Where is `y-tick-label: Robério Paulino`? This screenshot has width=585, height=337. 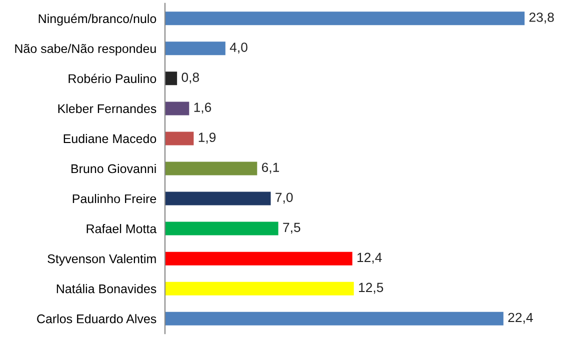
y-tick-label: Robério Paulino is located at coordinates (112, 79).